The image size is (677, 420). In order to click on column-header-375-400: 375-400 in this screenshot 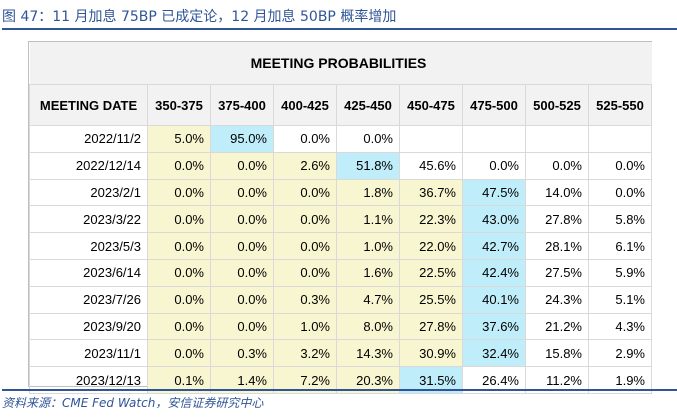, I will do `click(242, 105)`.